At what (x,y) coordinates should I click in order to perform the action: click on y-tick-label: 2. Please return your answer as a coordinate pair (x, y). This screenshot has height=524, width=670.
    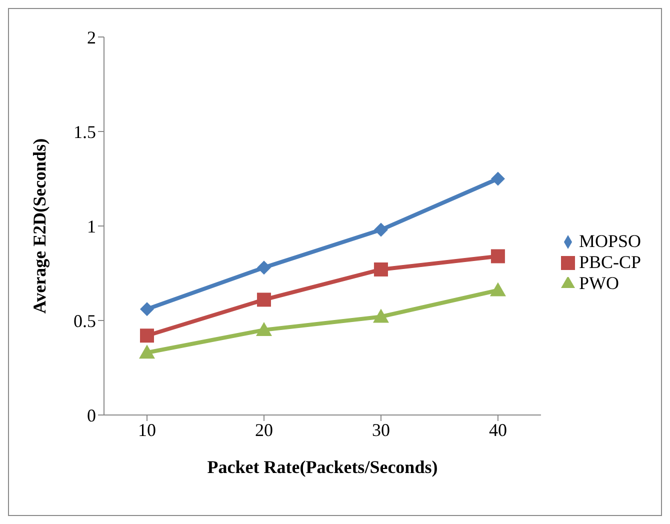
    Looking at the image, I should click on (91, 37).